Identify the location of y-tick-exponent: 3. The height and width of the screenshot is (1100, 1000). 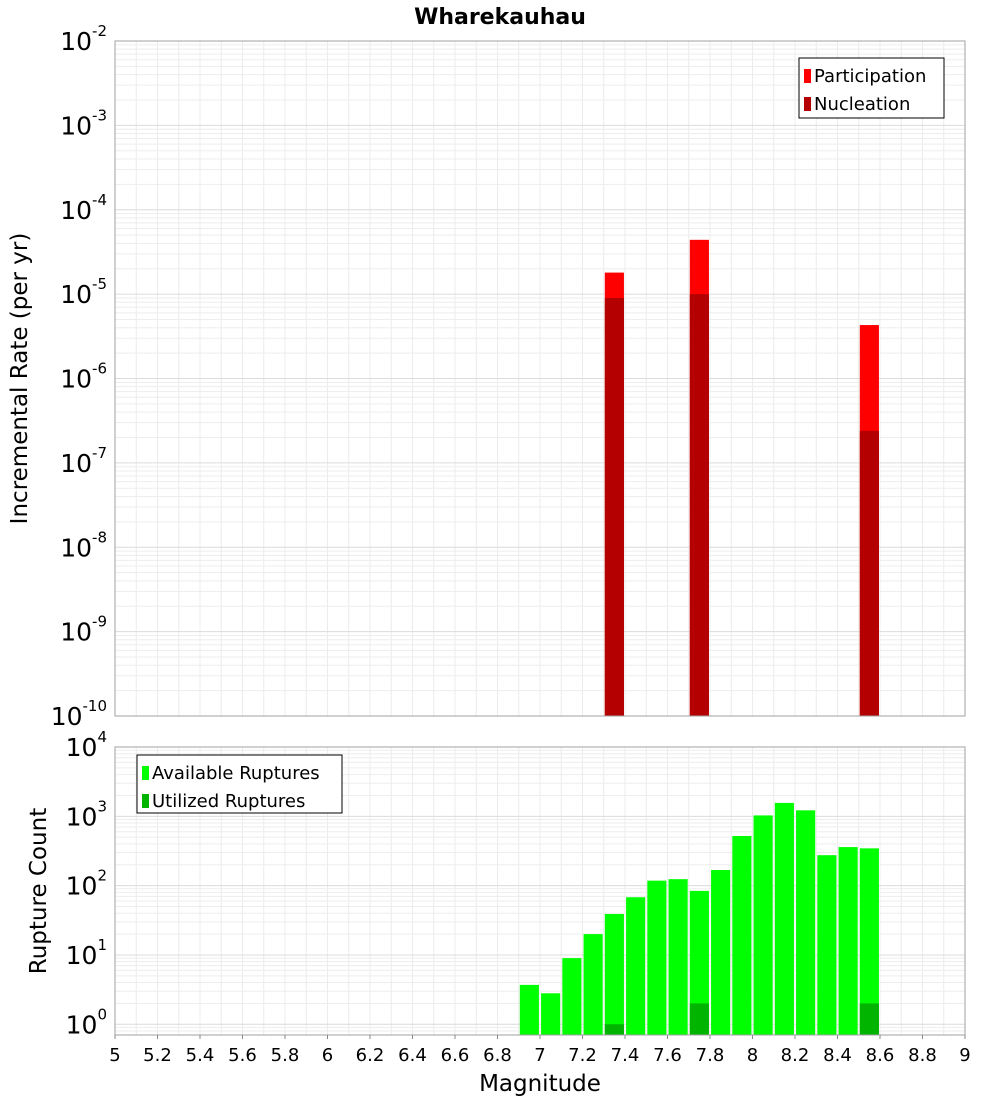
(102, 806).